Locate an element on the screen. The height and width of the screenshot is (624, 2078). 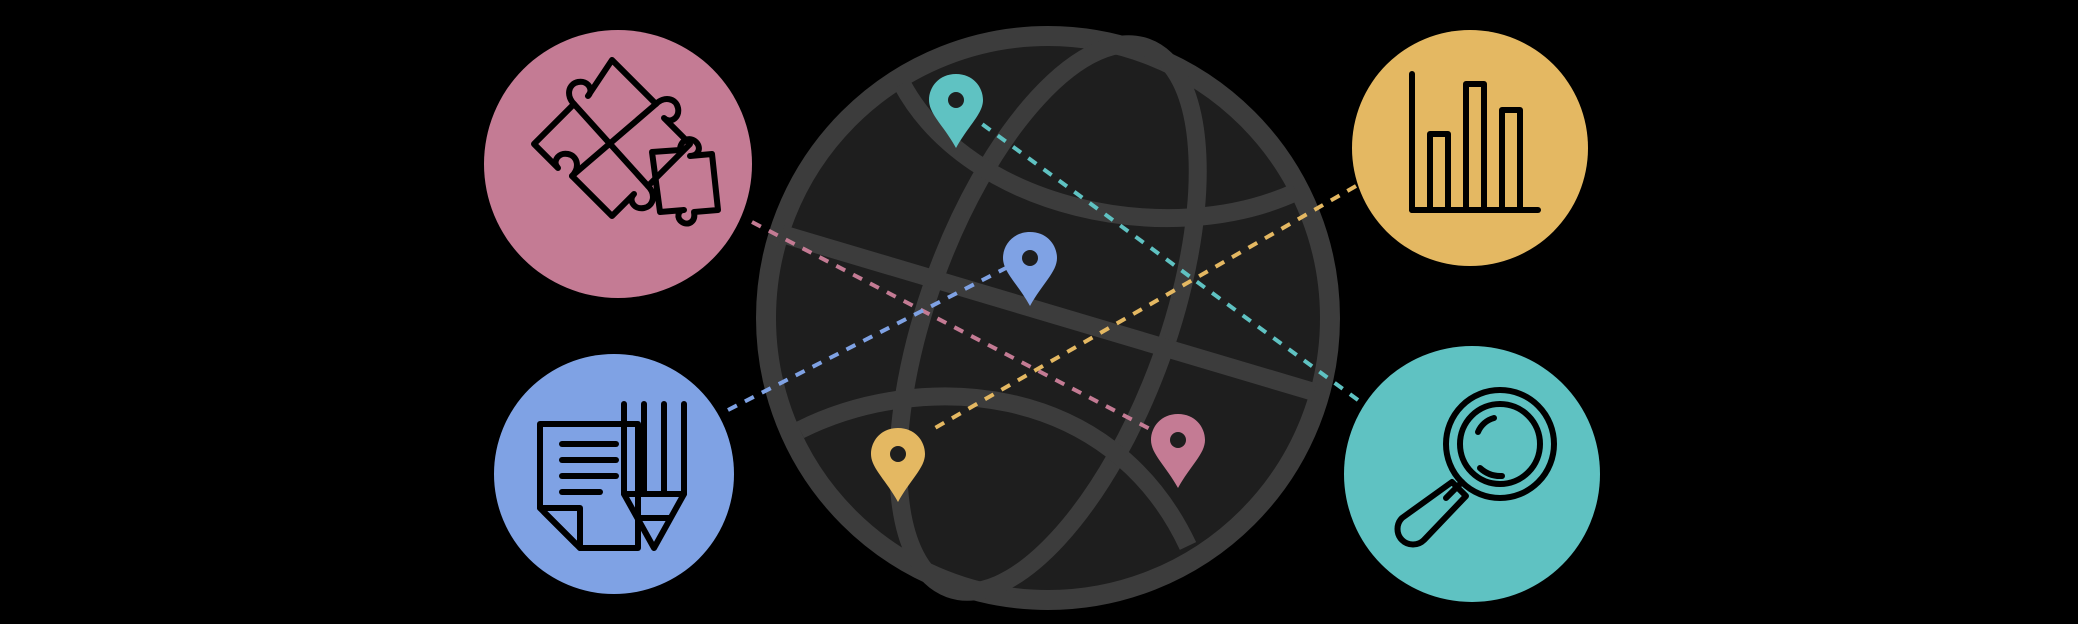
document-pencil-icon is located at coordinates (612, 476).